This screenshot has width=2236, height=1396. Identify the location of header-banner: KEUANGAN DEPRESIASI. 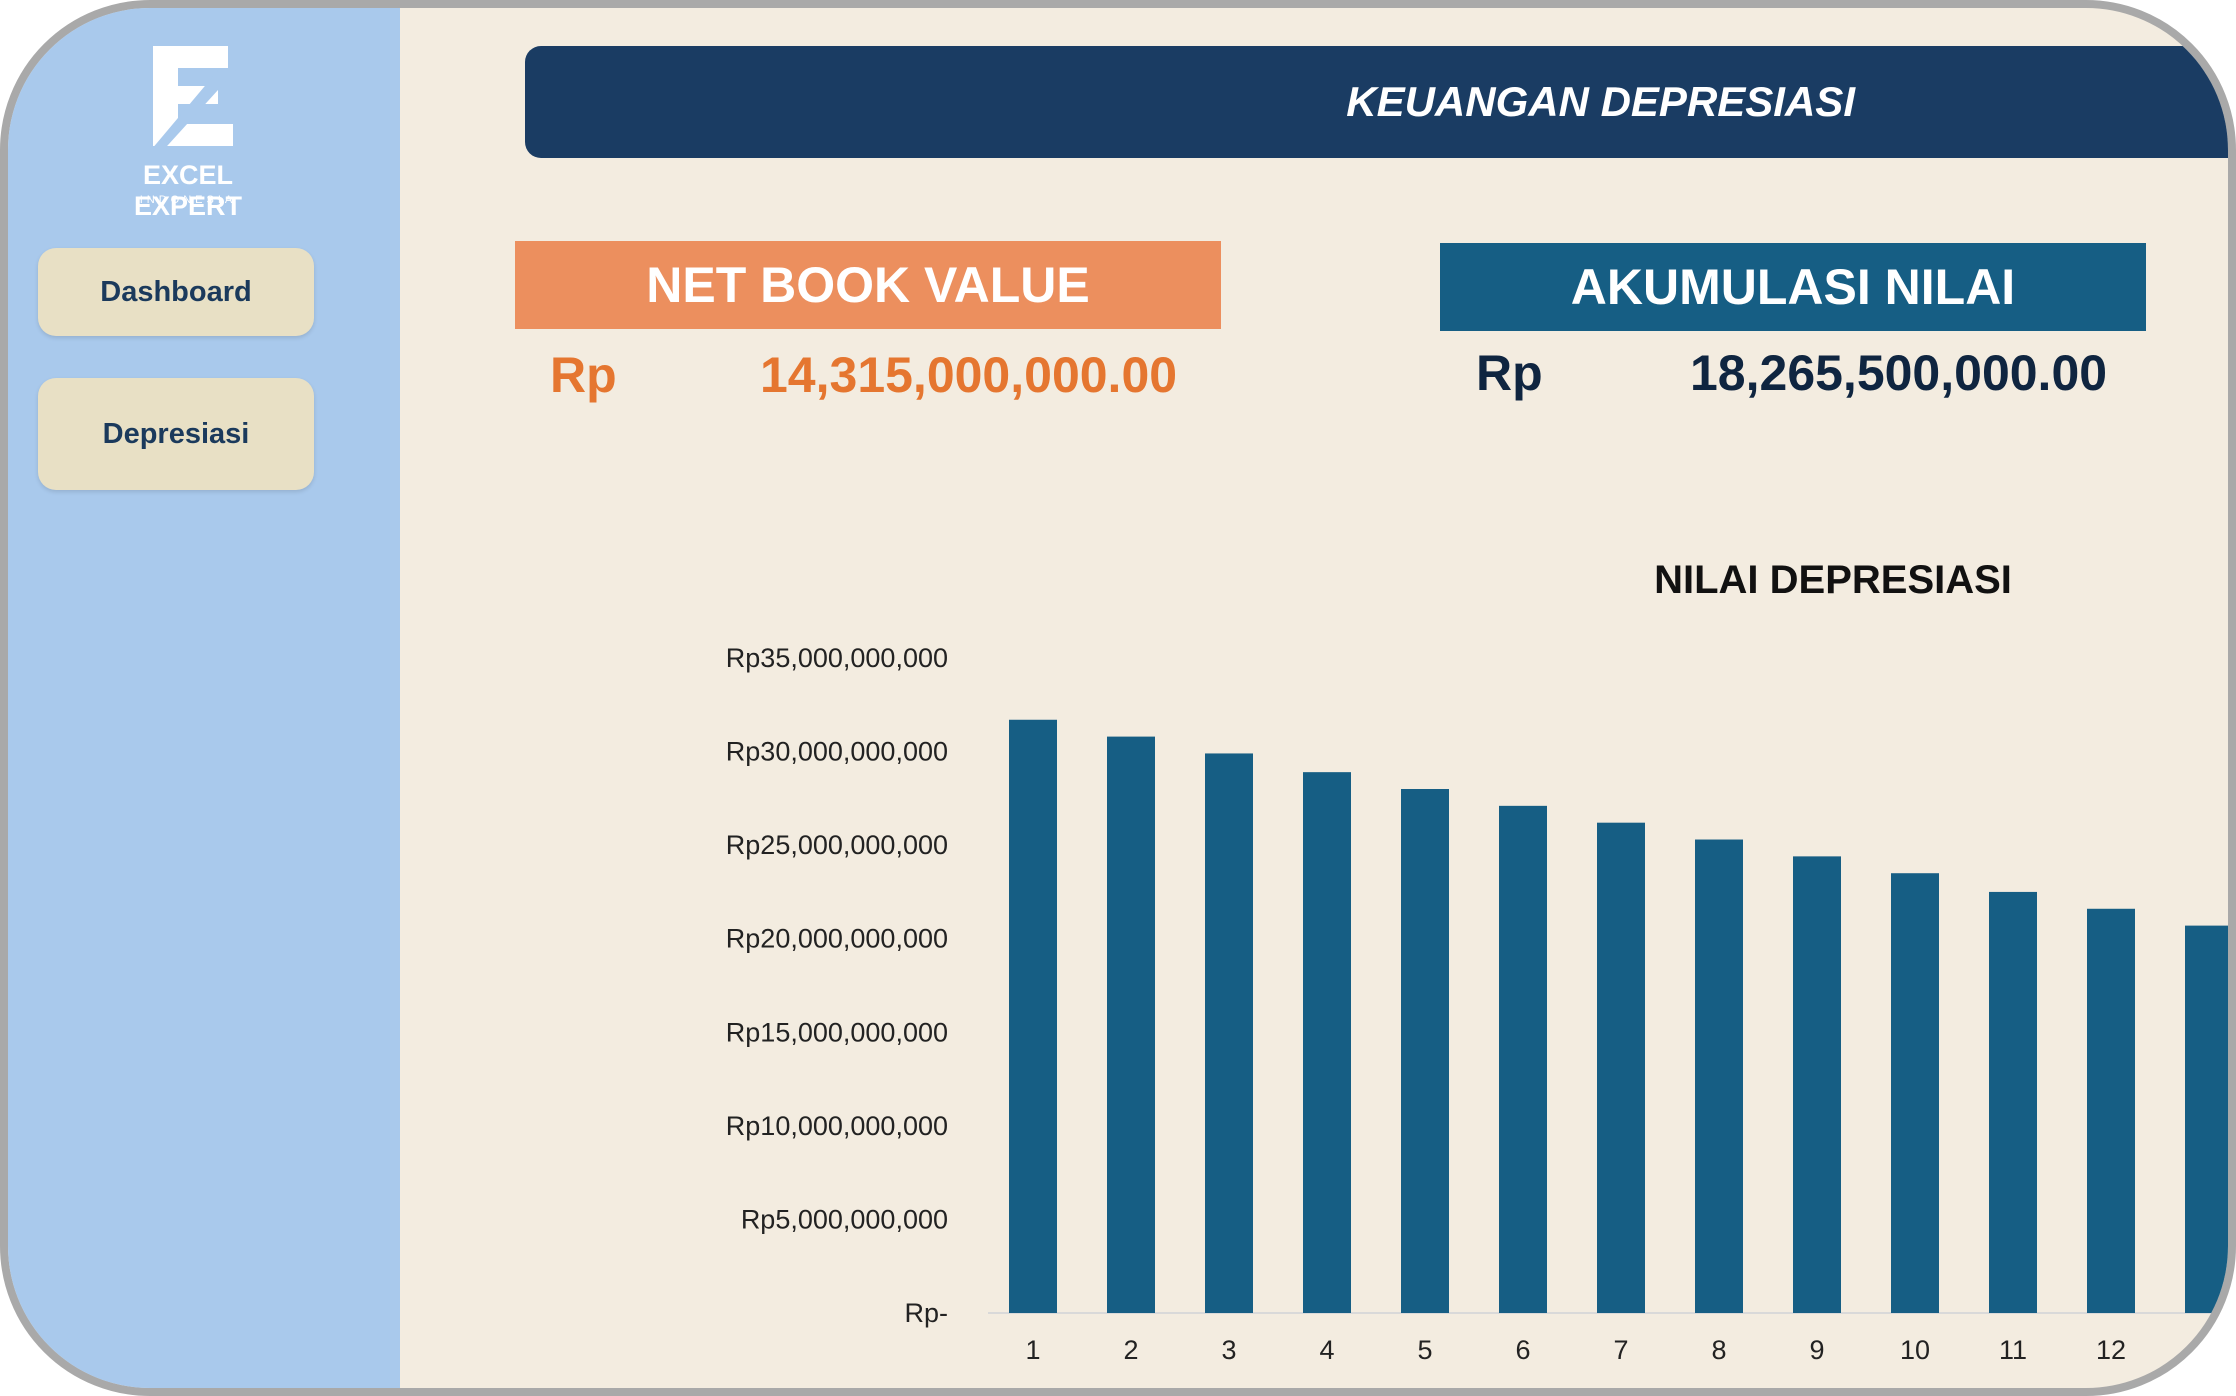
(1376, 102).